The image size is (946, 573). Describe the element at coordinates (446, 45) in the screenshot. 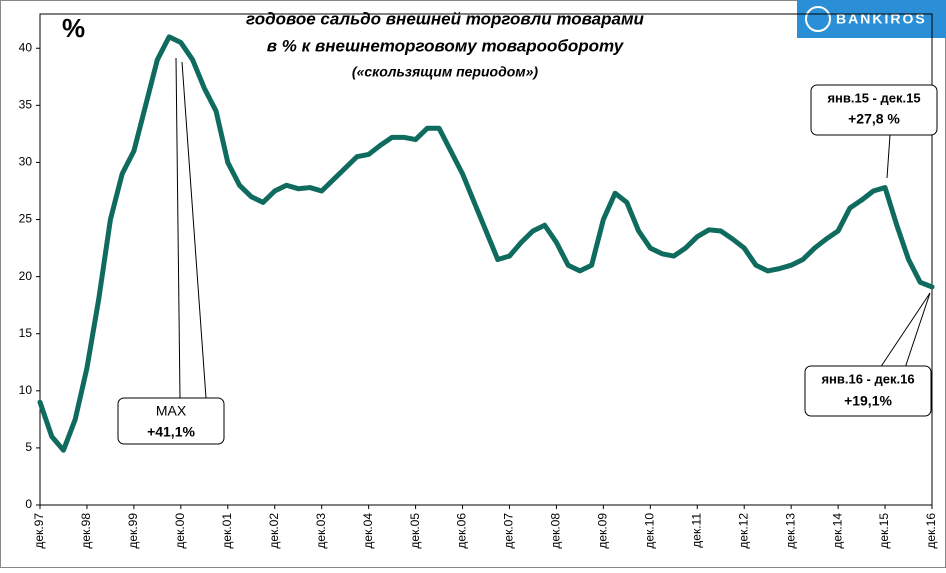

I see `chart-subtitle: в % к внешнеторговому товарообороту` at that location.